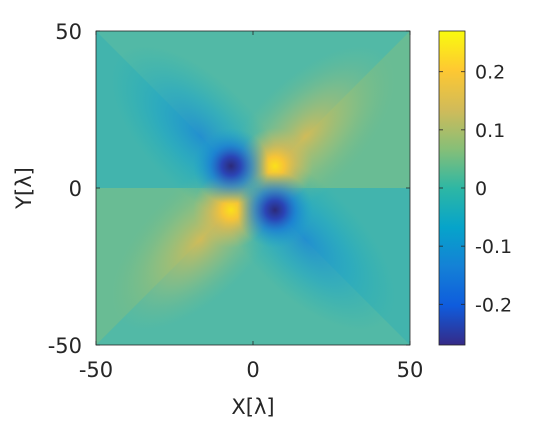 This screenshot has width=560, height=424. I want to click on y-tick-label: 0, so click(75, 189).